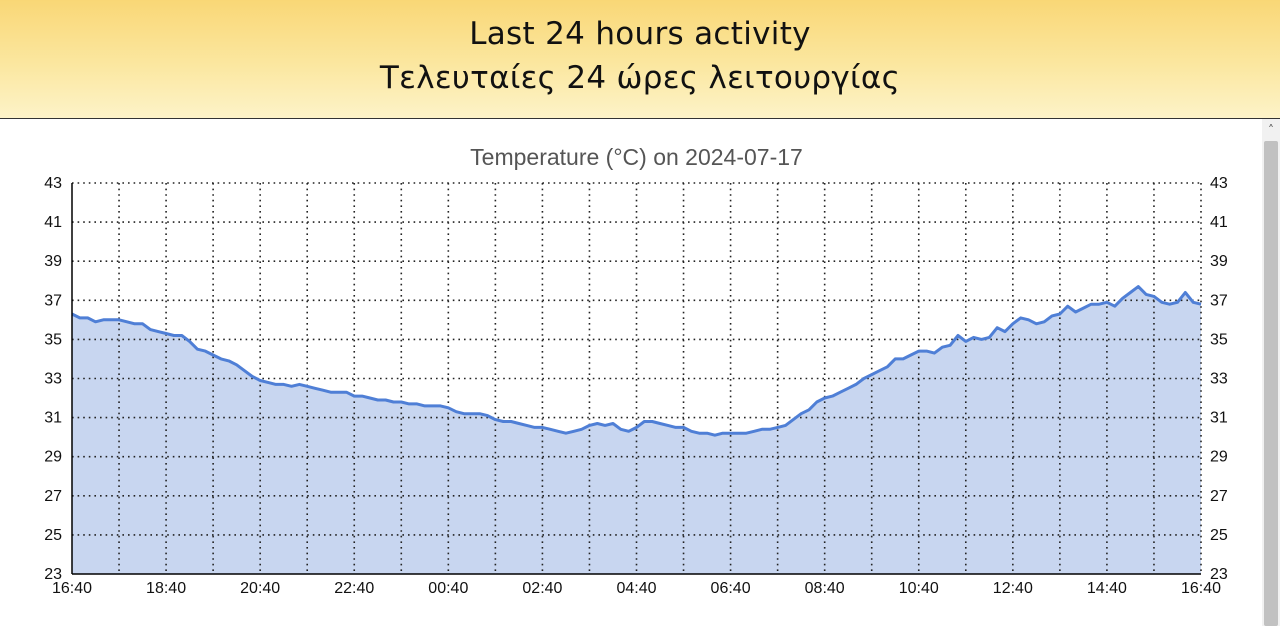 The image size is (1280, 626). Describe the element at coordinates (1219, 535) in the screenshot. I see `y-tick-label-right: 25` at that location.